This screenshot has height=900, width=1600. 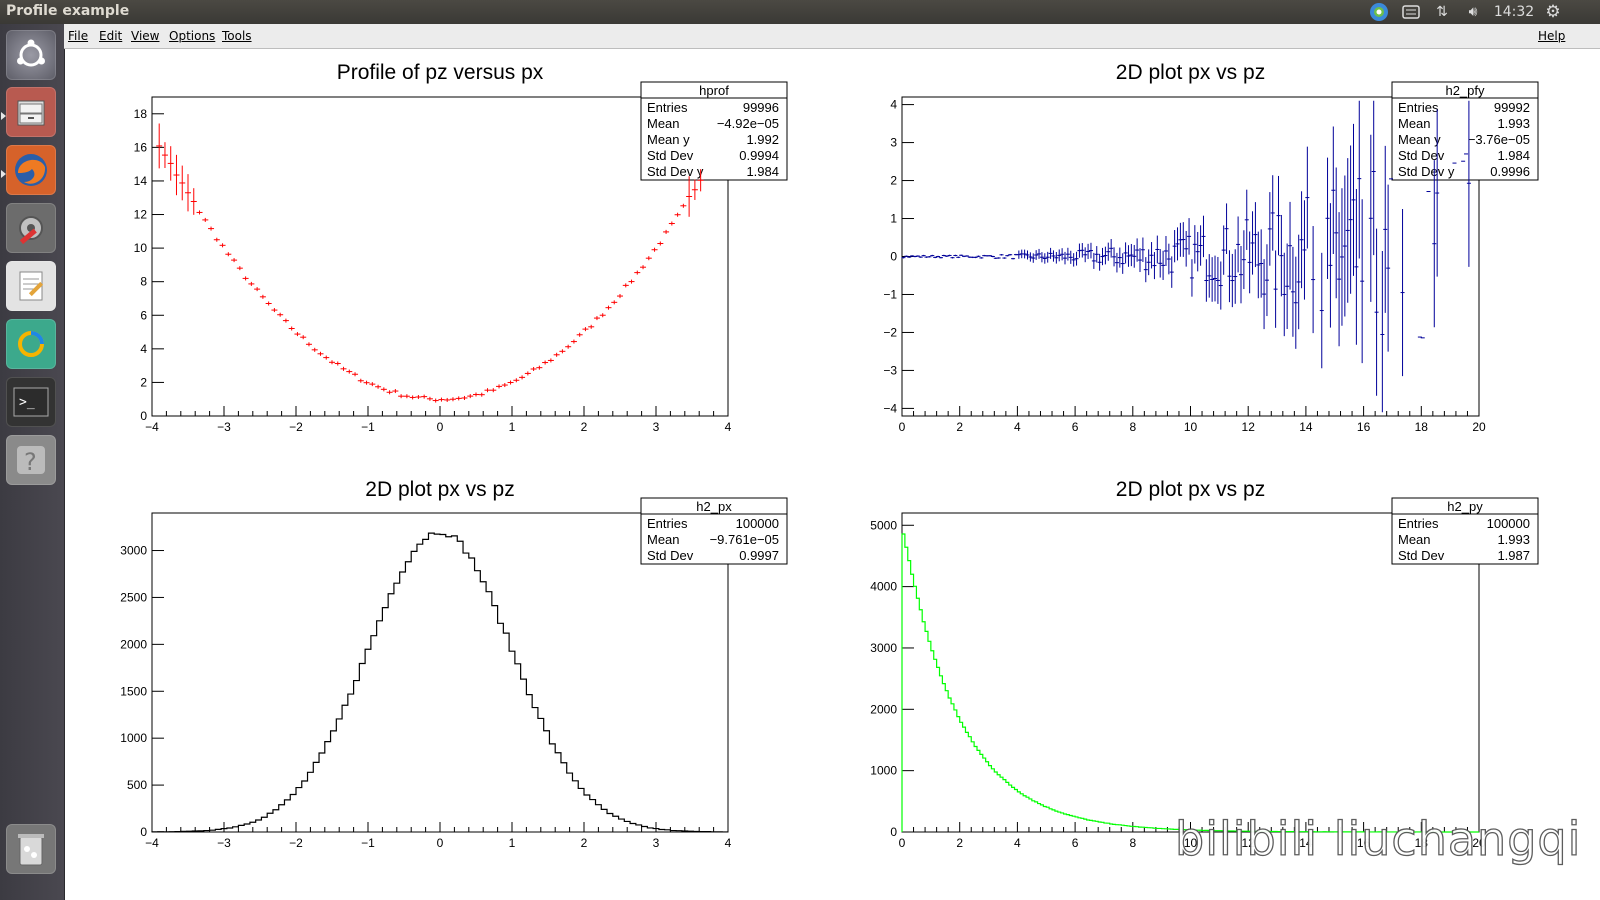 What do you see at coordinates (890, 370) in the screenshot?
I see `y-tick-label: −3` at bounding box center [890, 370].